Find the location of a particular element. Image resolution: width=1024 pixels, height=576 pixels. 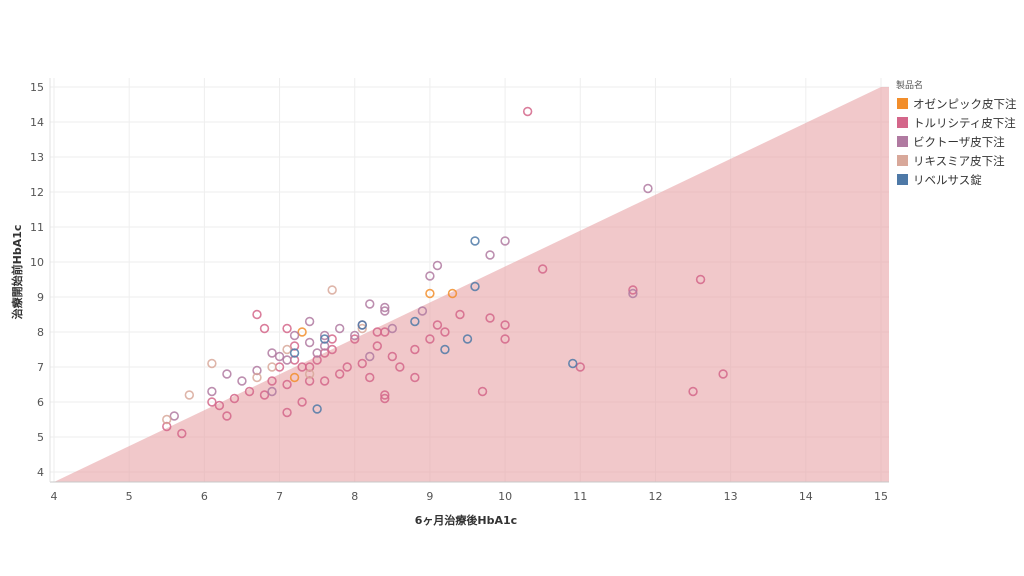

legend-item: オゼンピック皮下注 is located at coordinates (957, 103).